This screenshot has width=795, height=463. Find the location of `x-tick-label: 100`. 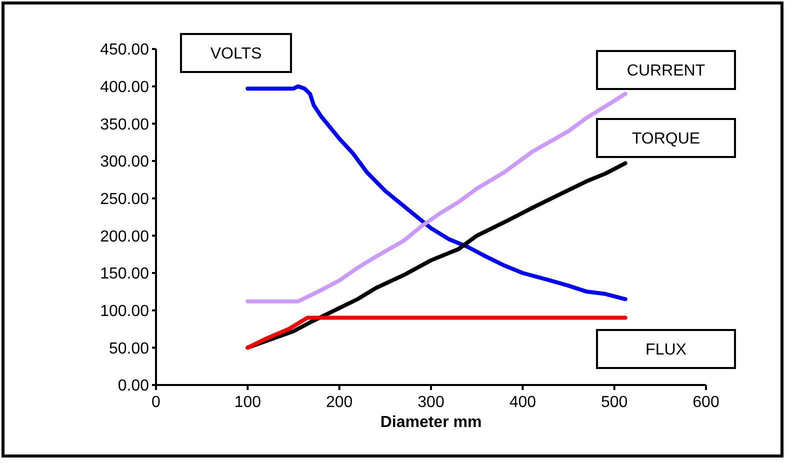

x-tick-label: 100 is located at coordinates (248, 402).